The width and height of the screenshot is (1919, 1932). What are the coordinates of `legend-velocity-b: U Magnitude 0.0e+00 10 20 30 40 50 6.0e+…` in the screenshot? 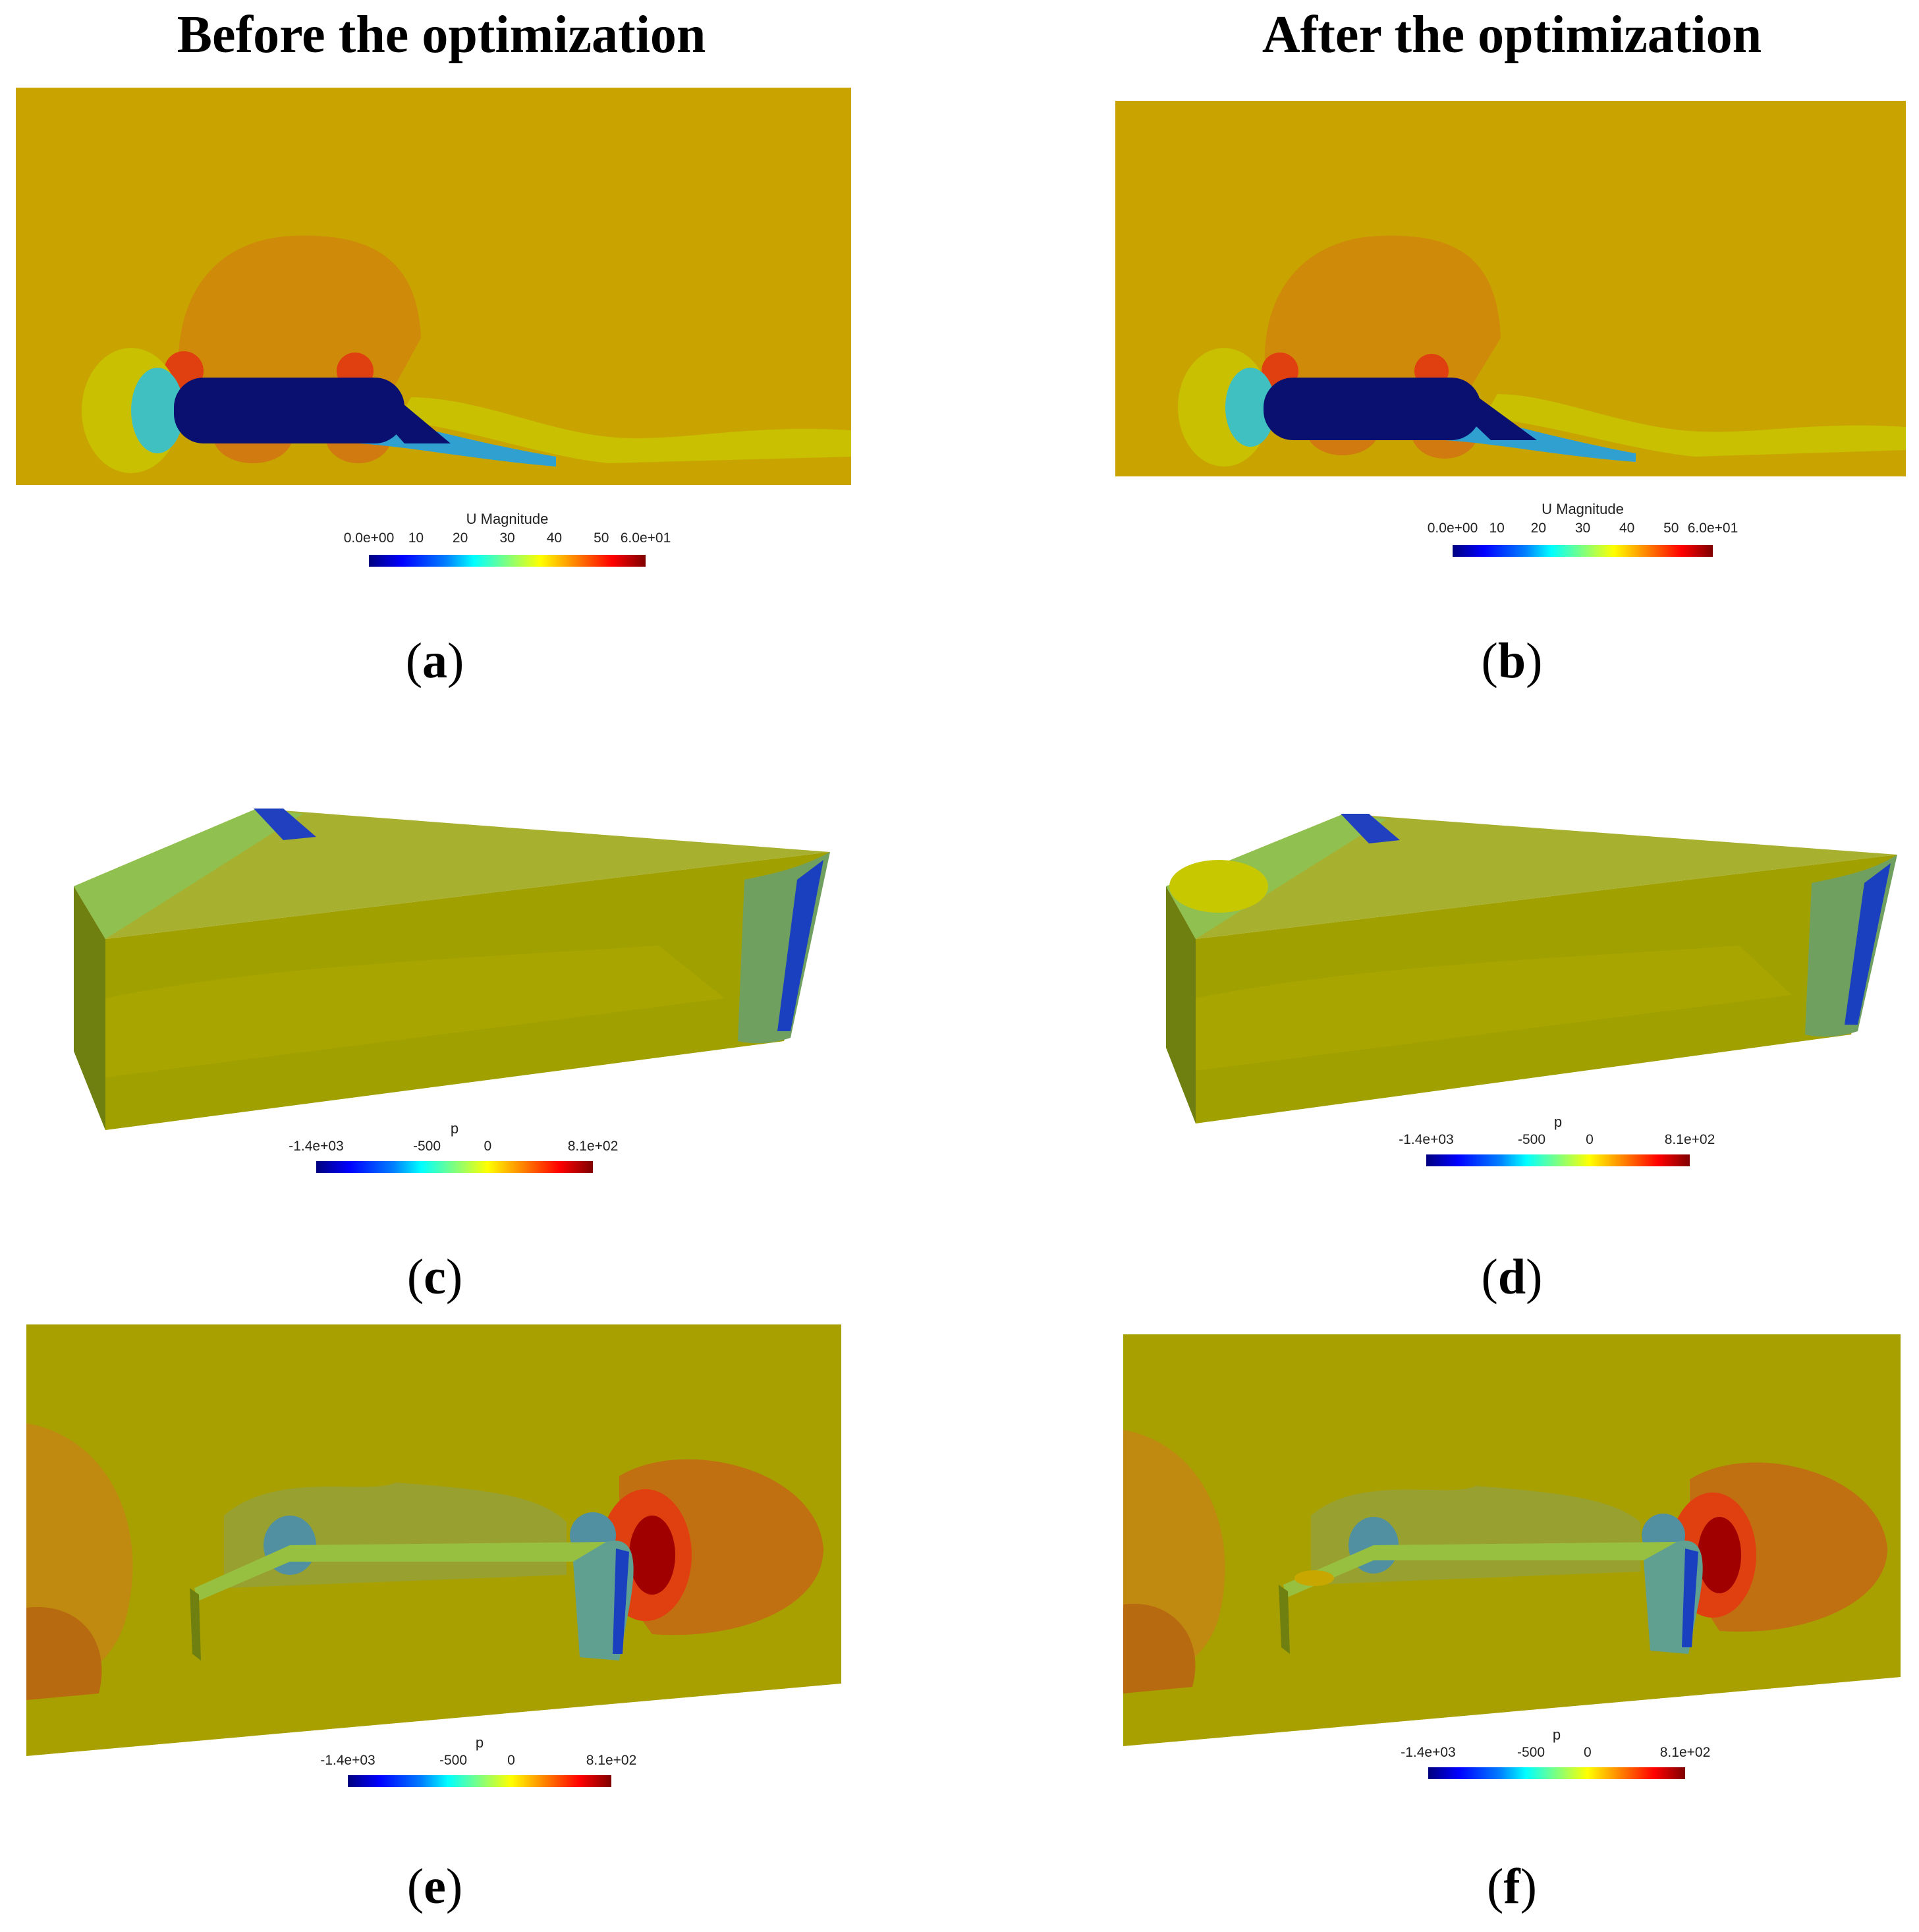 It's located at (1583, 532).